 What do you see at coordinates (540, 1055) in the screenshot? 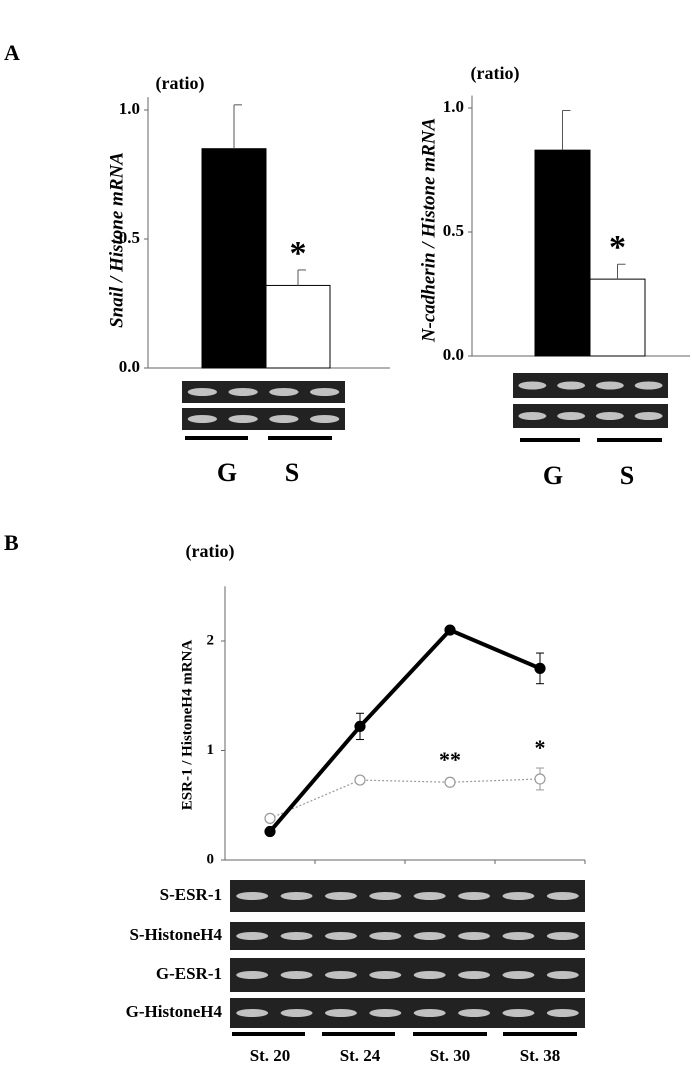
I see `x-tick-label: St. 38` at bounding box center [540, 1055].